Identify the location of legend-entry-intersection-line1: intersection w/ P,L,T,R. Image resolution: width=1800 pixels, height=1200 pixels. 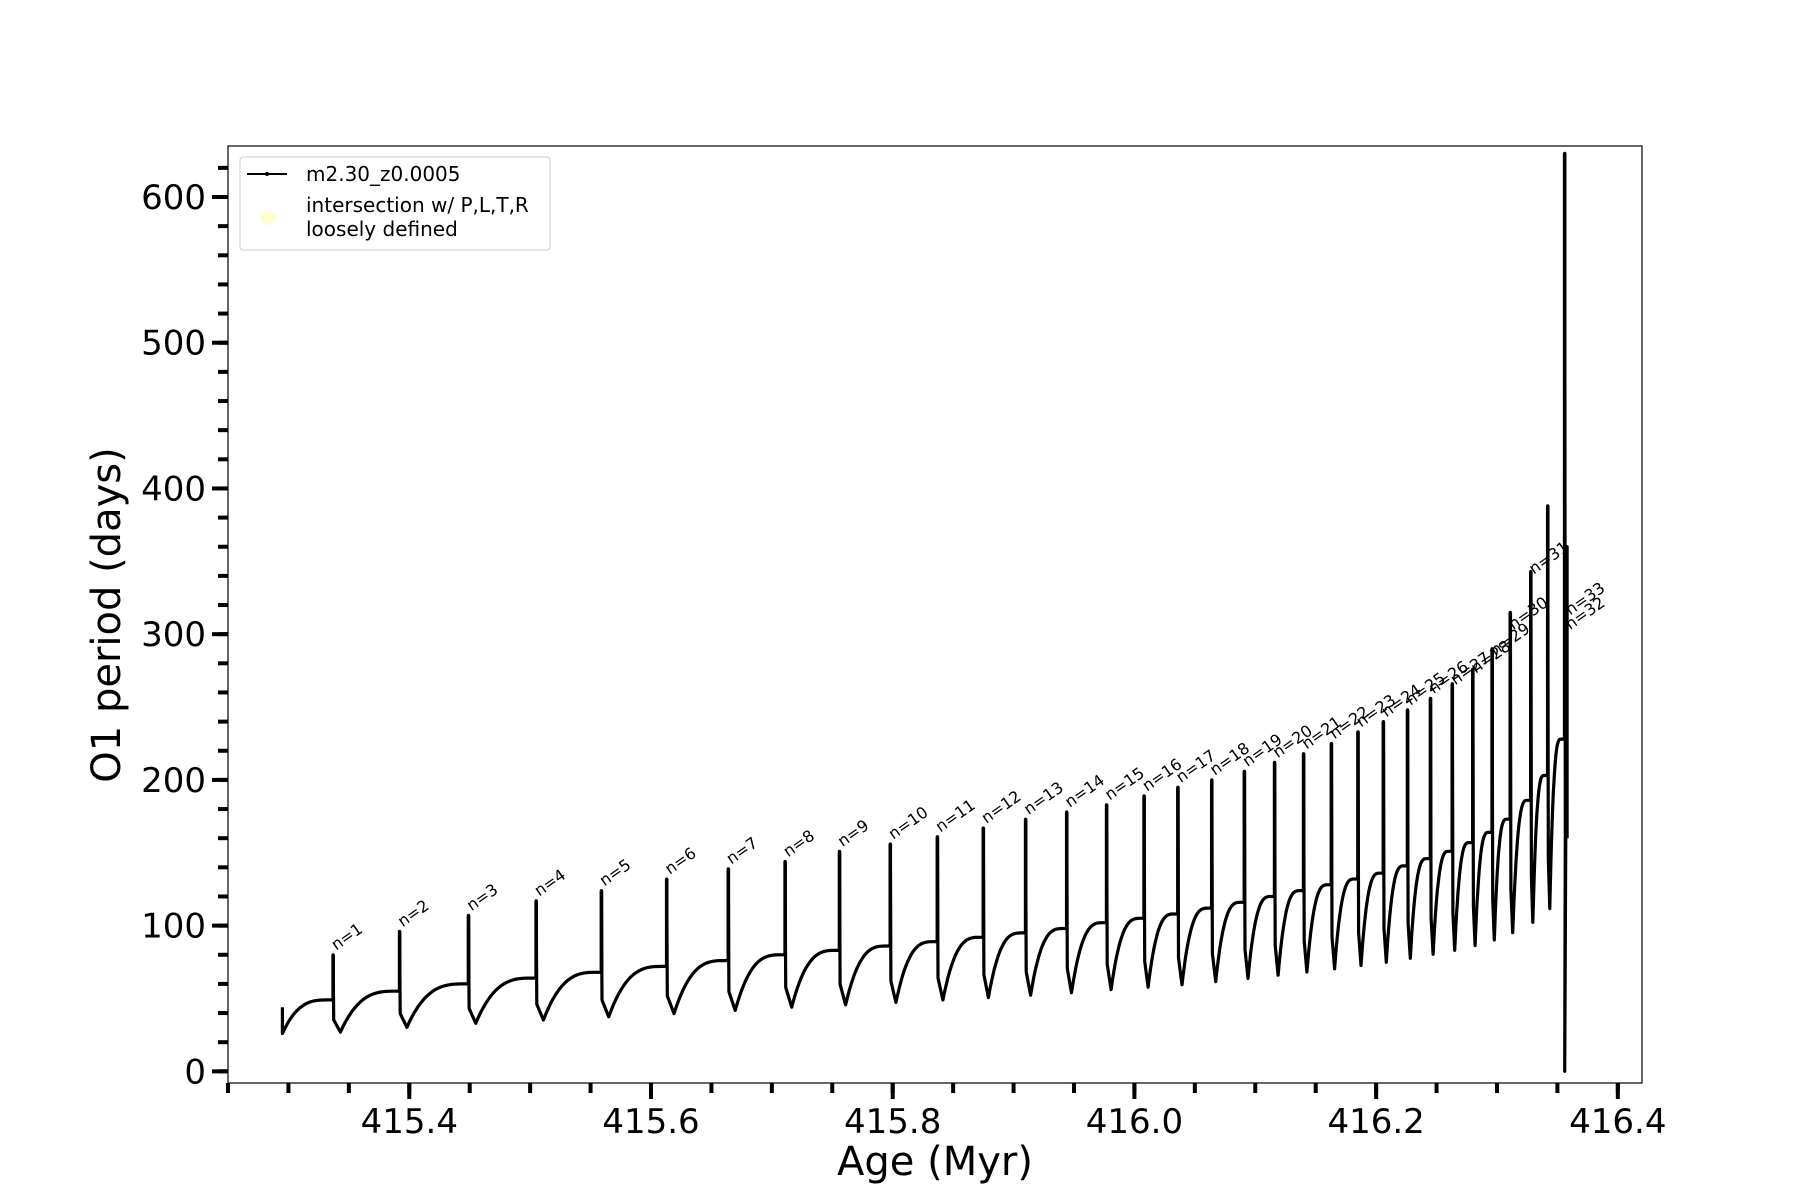
(417, 205).